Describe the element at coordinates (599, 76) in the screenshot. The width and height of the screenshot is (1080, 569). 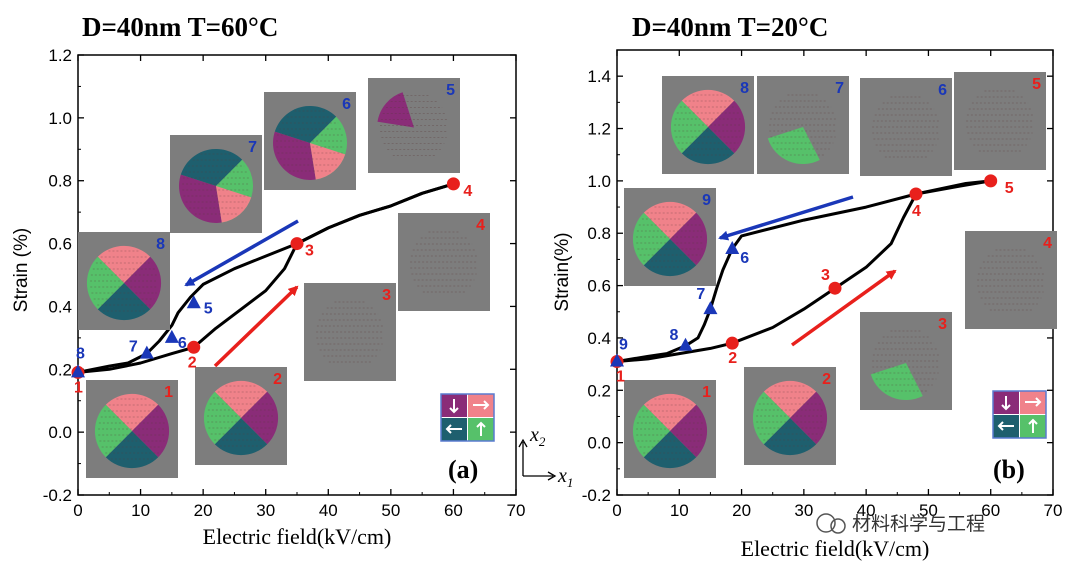
I see `y-tick-label: 1.4` at that location.